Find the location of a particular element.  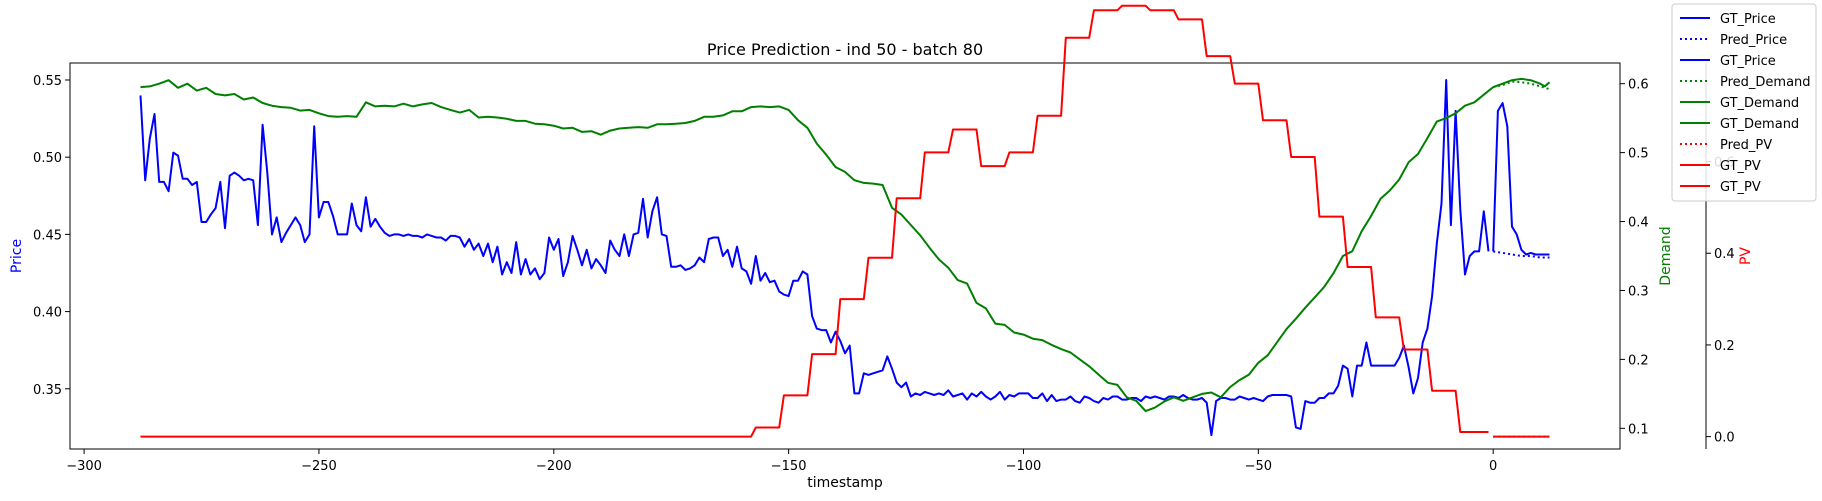

pv-tick-label: 0.4 is located at coordinates (1724, 254).